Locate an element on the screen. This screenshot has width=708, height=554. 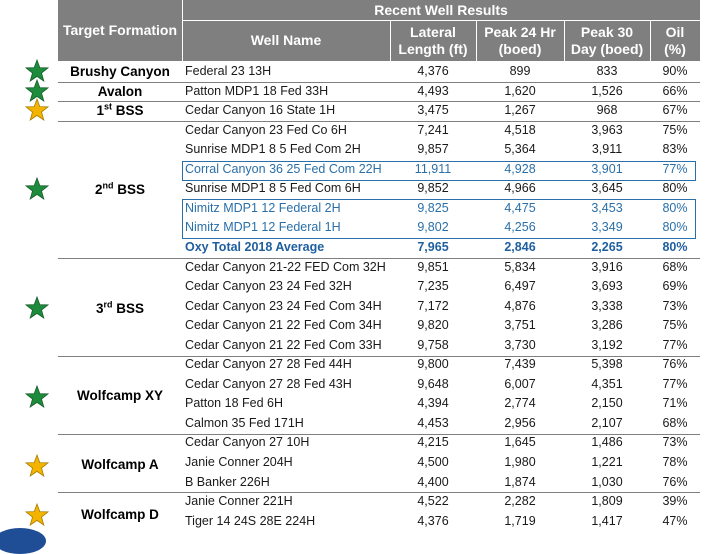
oil-percent: 83% is located at coordinates (675, 149).